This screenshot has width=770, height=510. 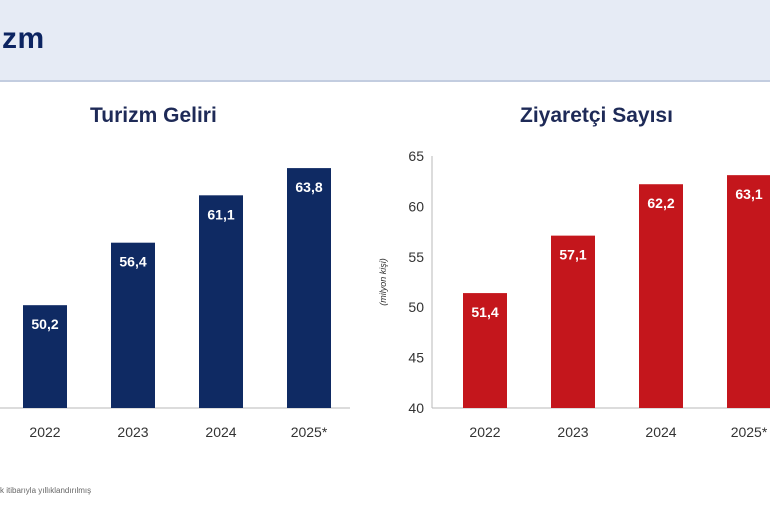 I want to click on x-tick-label-1-0: 2022, so click(x=484, y=432).